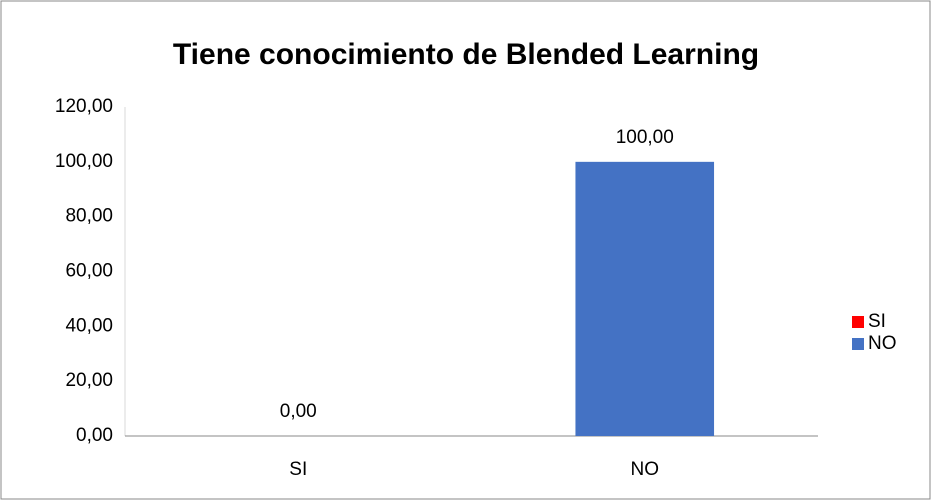  Describe the element at coordinates (645, 137) in the screenshot. I see `data-label: 100,00` at that location.